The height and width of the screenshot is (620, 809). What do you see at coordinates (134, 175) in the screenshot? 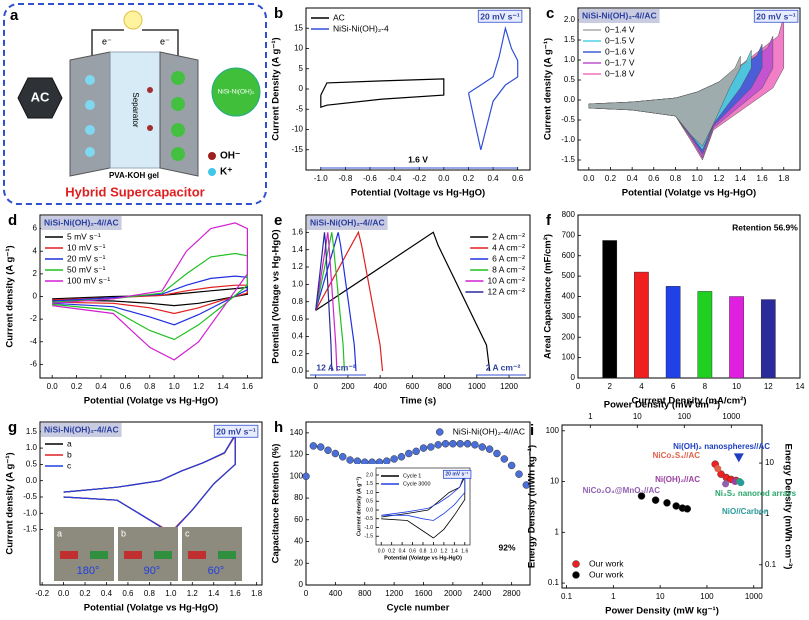
I see `electrolyte-label: PVA-KOH gel` at bounding box center [134, 175].